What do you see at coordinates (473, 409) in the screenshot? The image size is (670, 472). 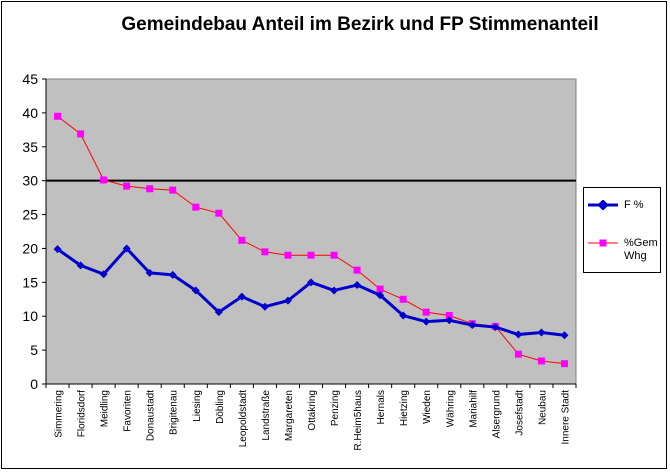 I see `x-tick-label: Mariahilf` at bounding box center [473, 409].